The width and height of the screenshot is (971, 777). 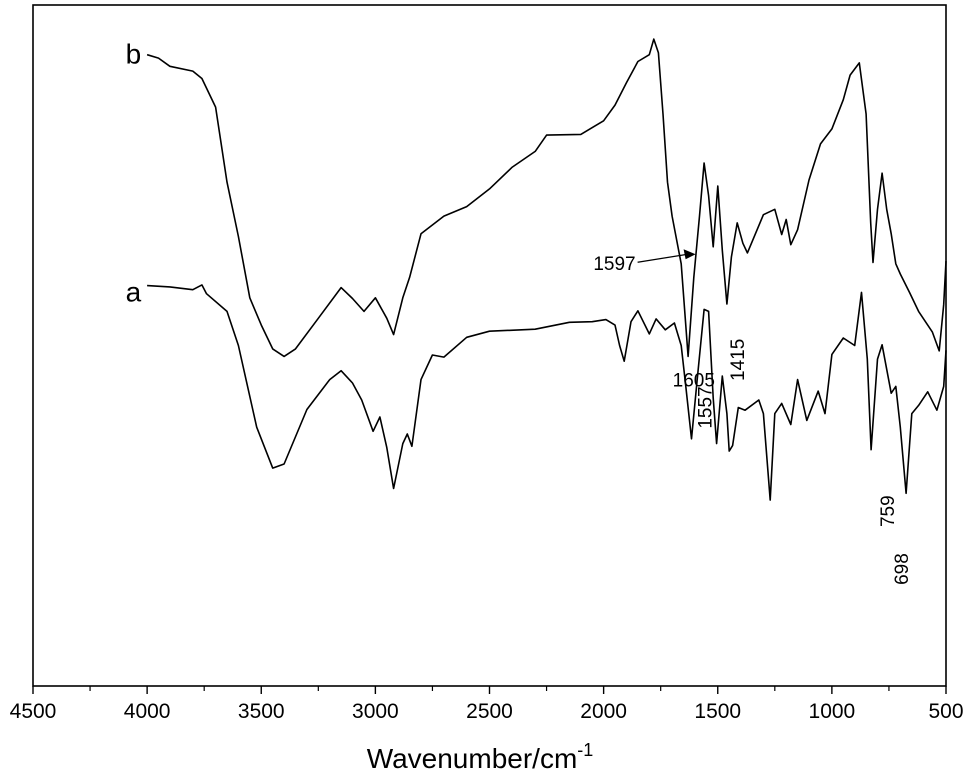 What do you see at coordinates (134, 173) in the screenshot?
I see `curve-label-layer: ba` at bounding box center [134, 173].